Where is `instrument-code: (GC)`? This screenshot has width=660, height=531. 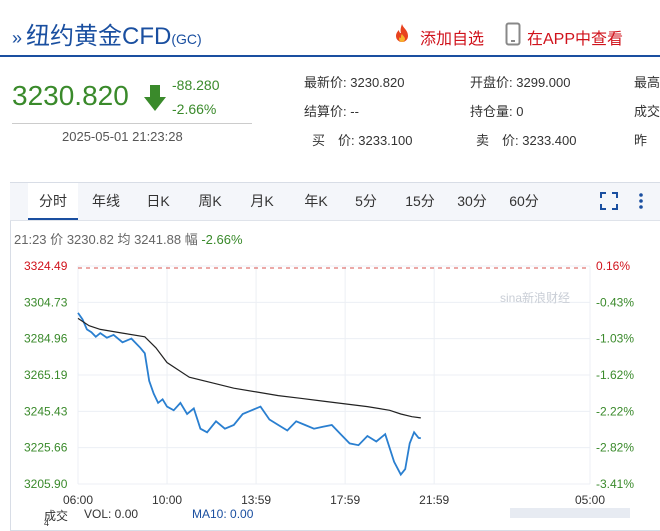
instrument-code: (GC) is located at coordinates (186, 39).